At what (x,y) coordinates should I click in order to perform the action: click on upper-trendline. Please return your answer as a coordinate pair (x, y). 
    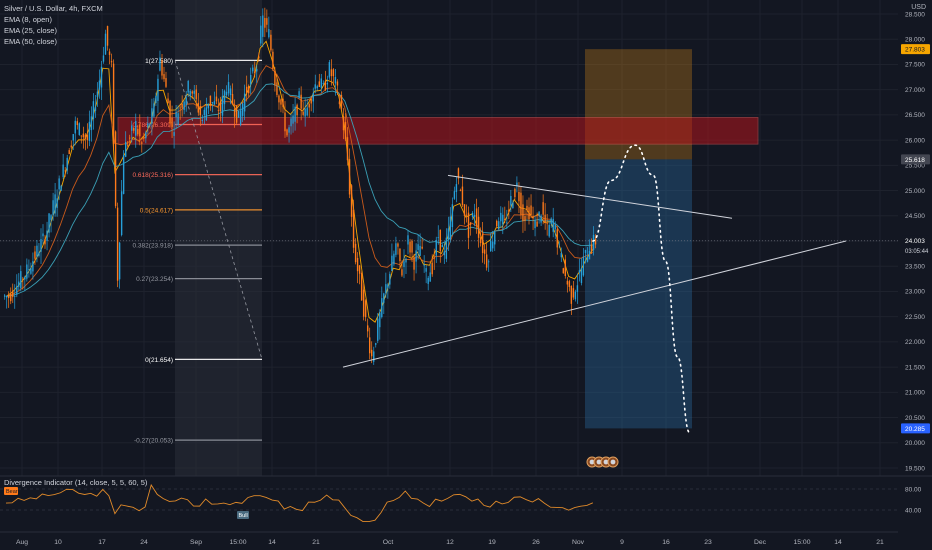
    Looking at the image, I should click on (590, 196).